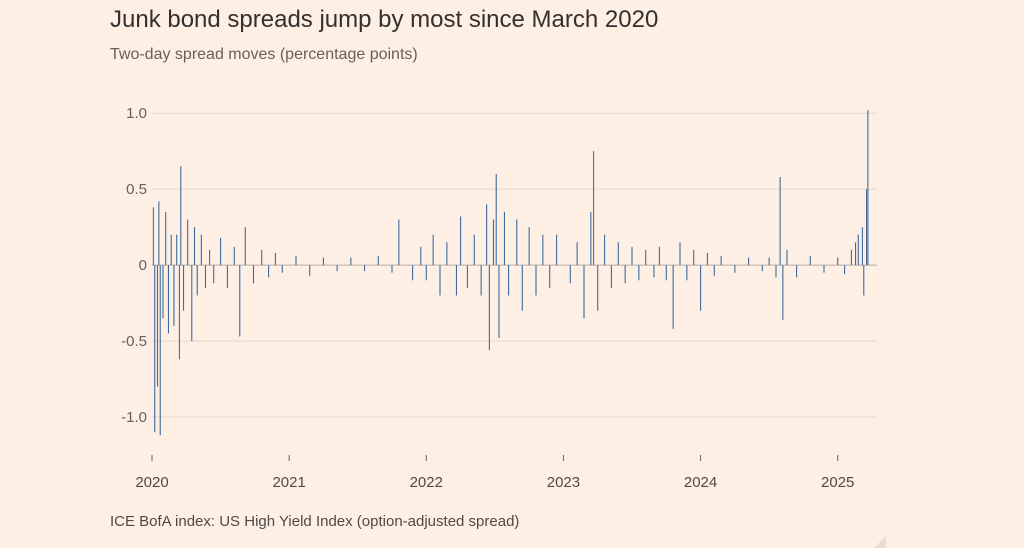  I want to click on x-tick-label: 2024, so click(700, 482).